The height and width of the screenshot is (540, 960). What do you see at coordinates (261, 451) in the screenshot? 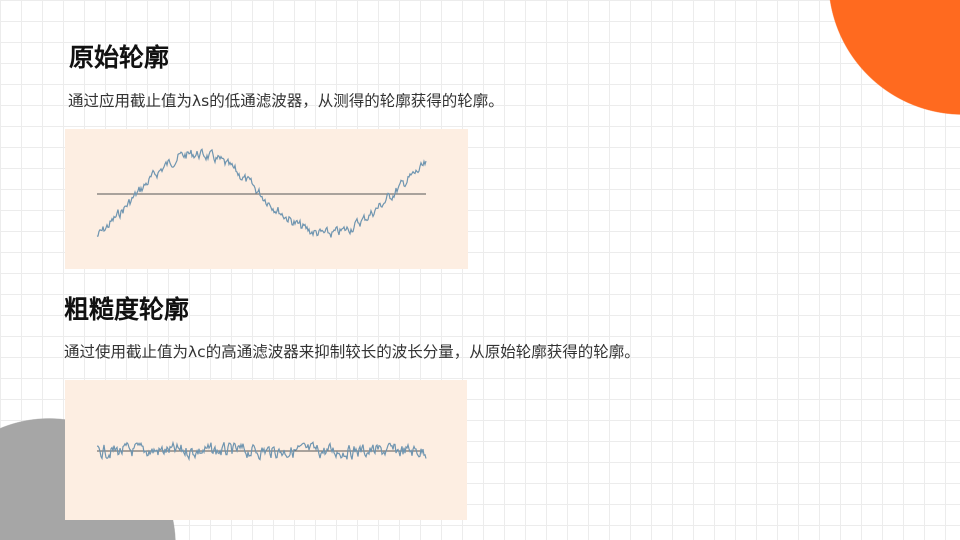
I see `roughness-profile-curve` at bounding box center [261, 451].